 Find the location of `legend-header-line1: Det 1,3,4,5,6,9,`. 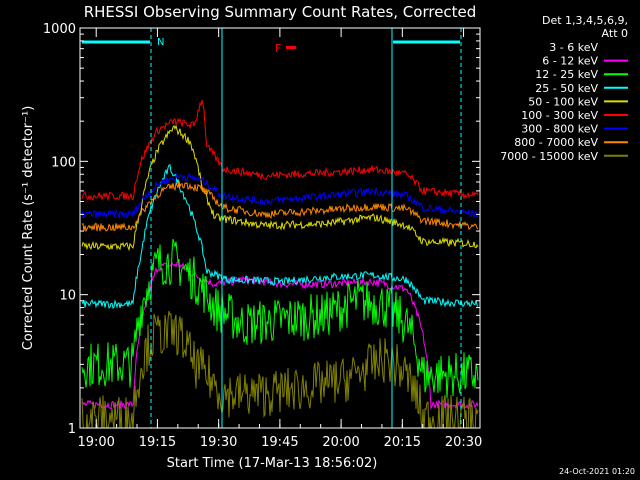

legend-header-line1: Det 1,3,4,5,6,9, is located at coordinates (585, 20).